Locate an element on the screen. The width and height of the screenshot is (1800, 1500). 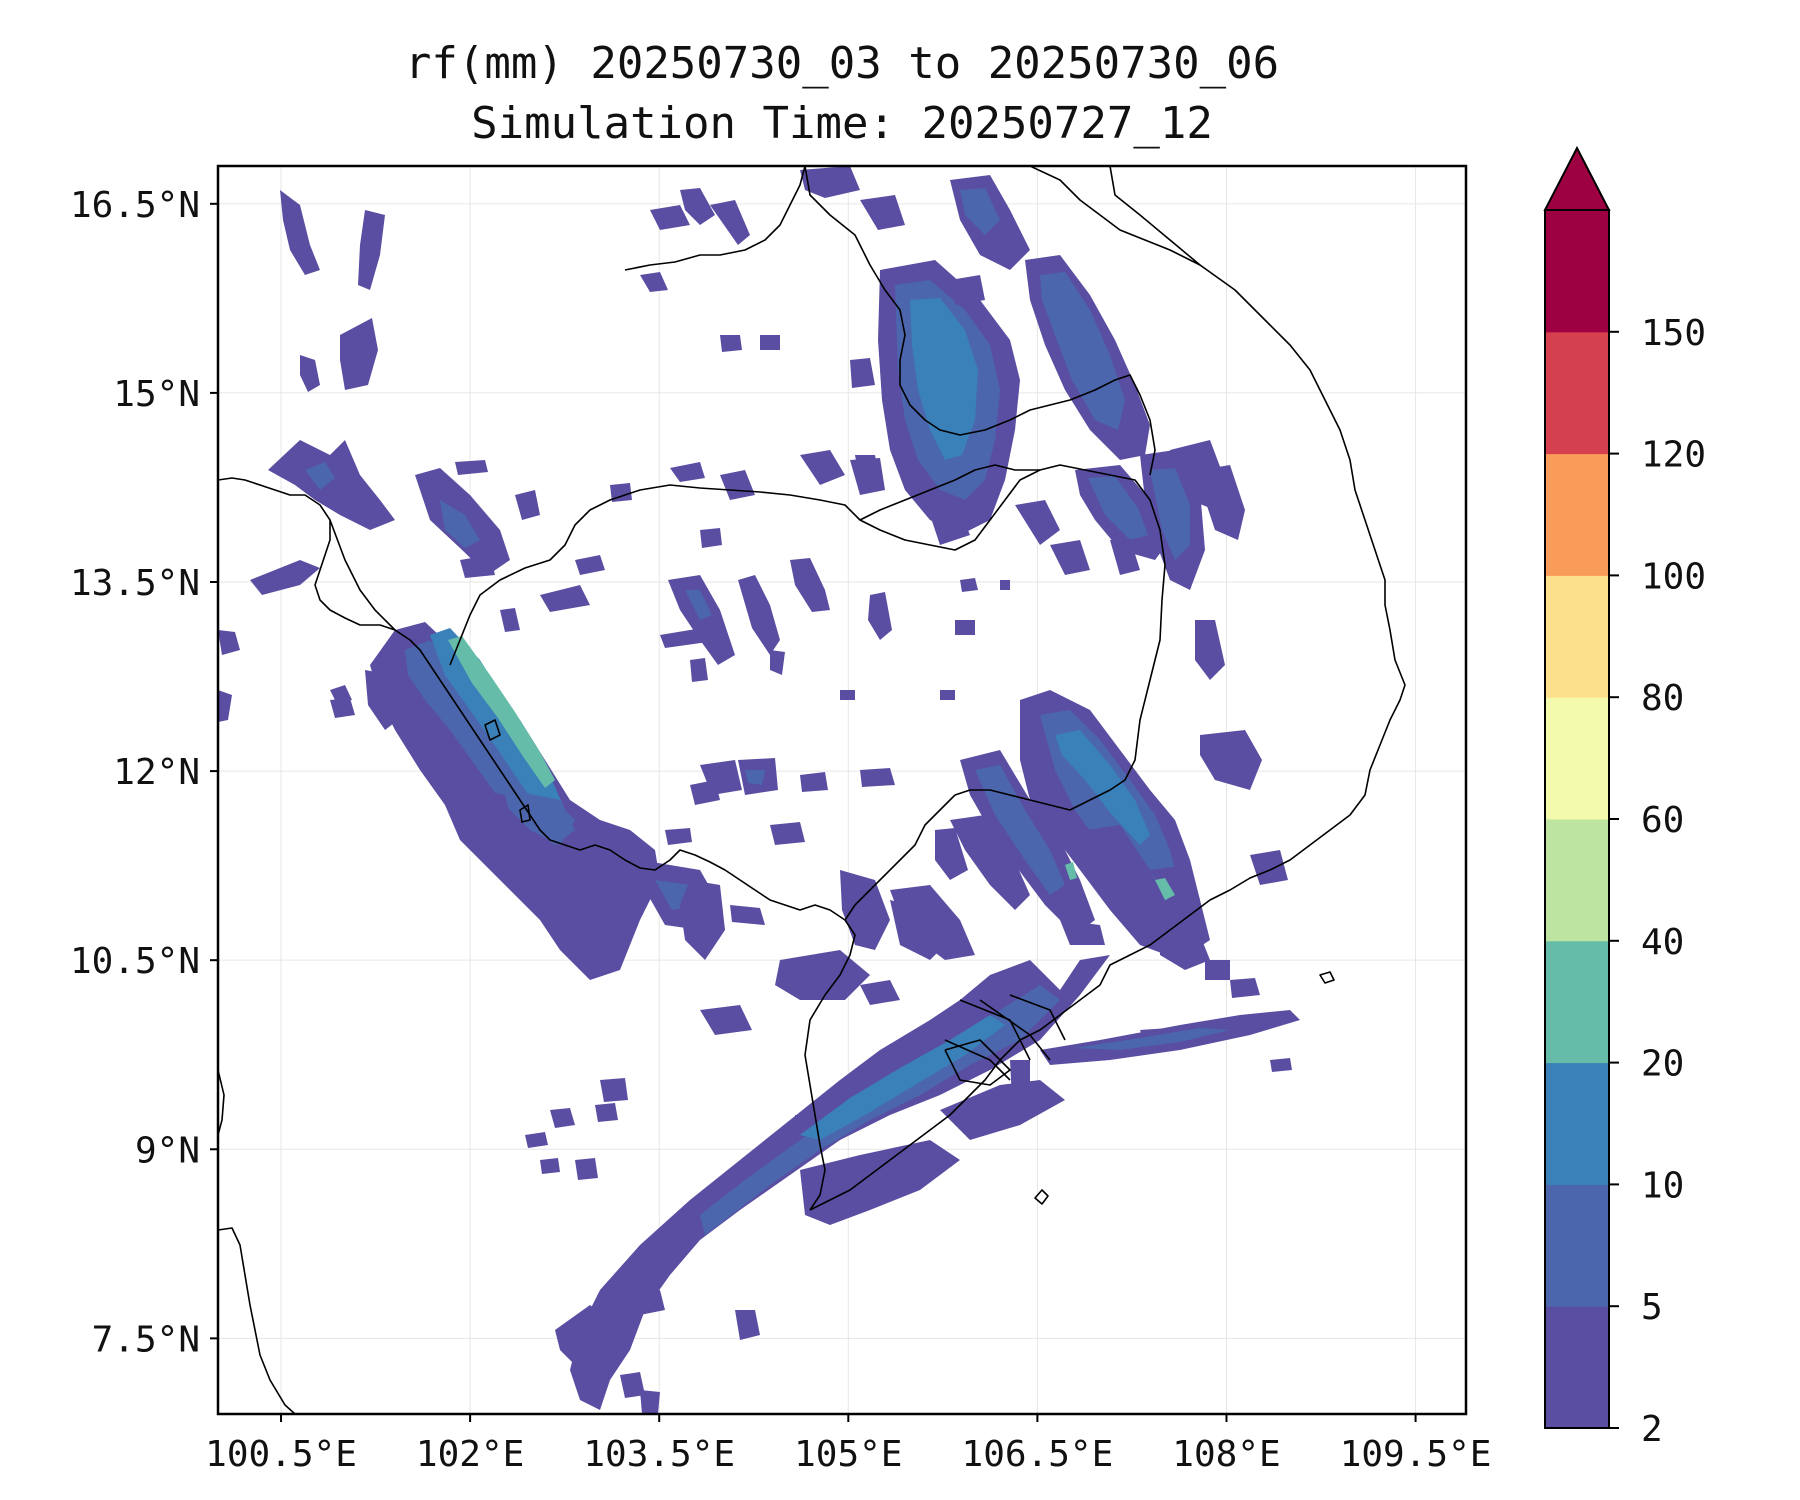
mekong-channels is located at coordinates (1005, 1037).